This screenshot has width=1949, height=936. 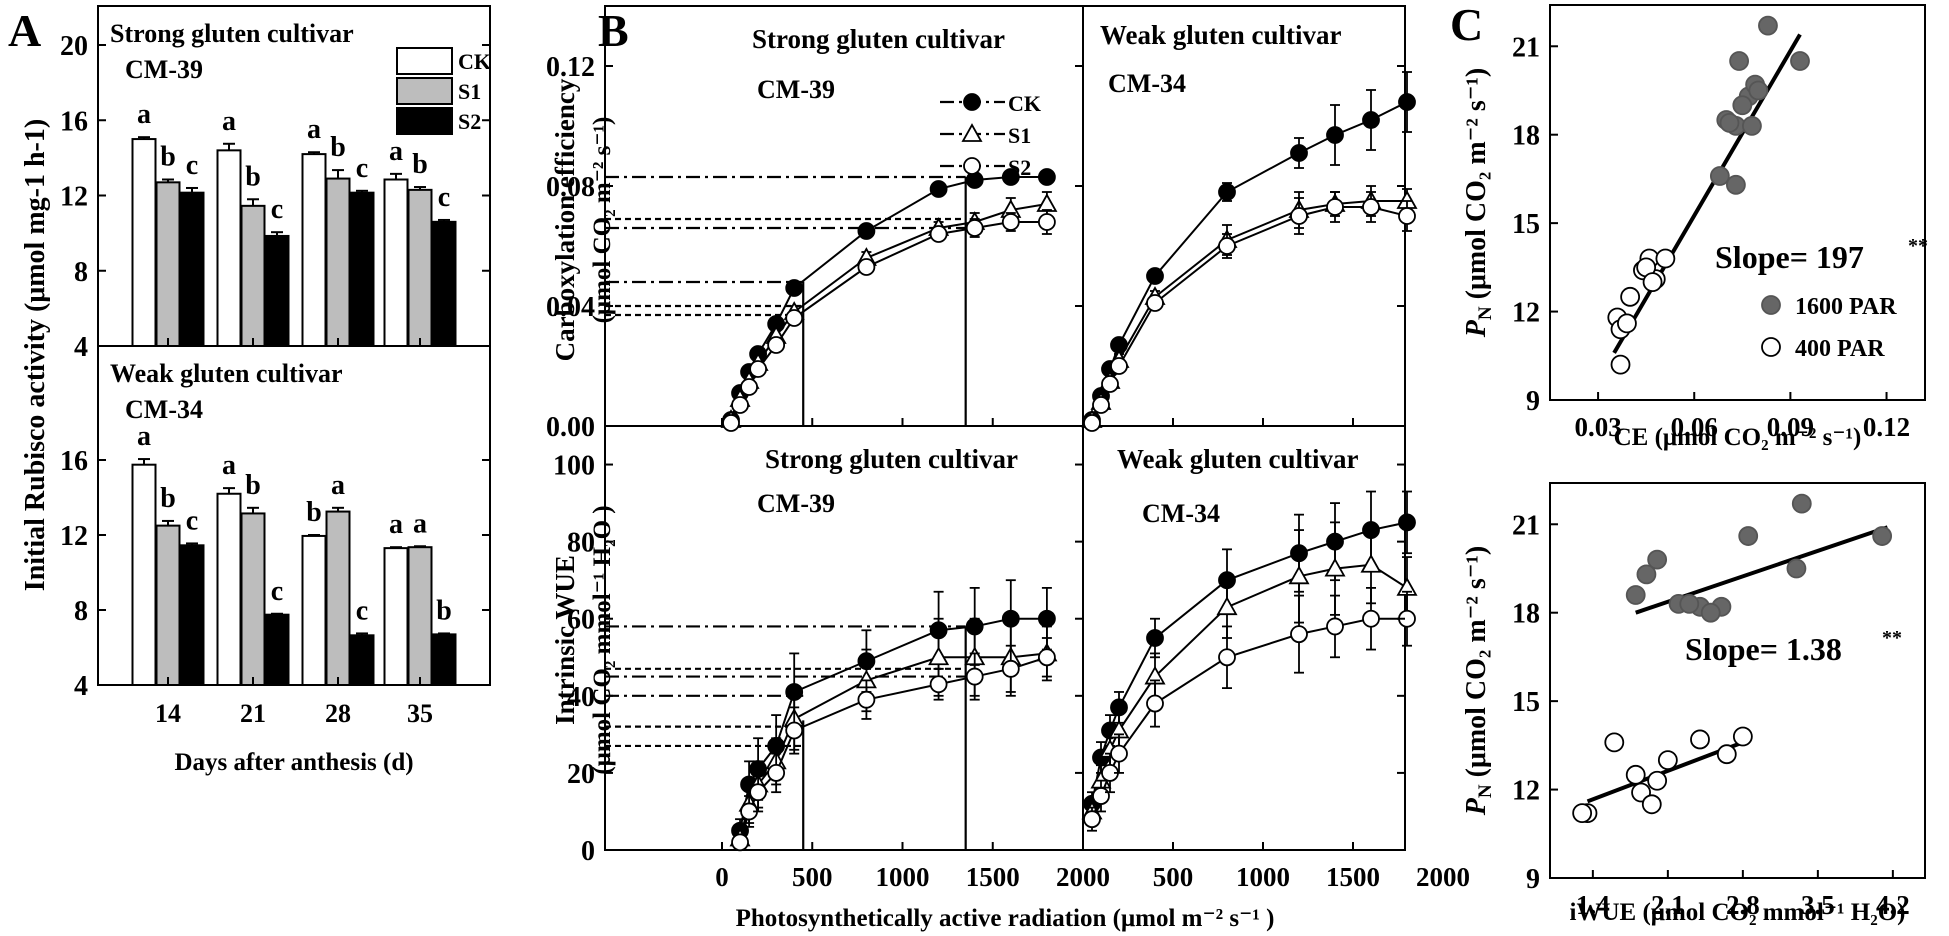 I want to click on y-tick-label: 0.12, so click(x=570, y=67).